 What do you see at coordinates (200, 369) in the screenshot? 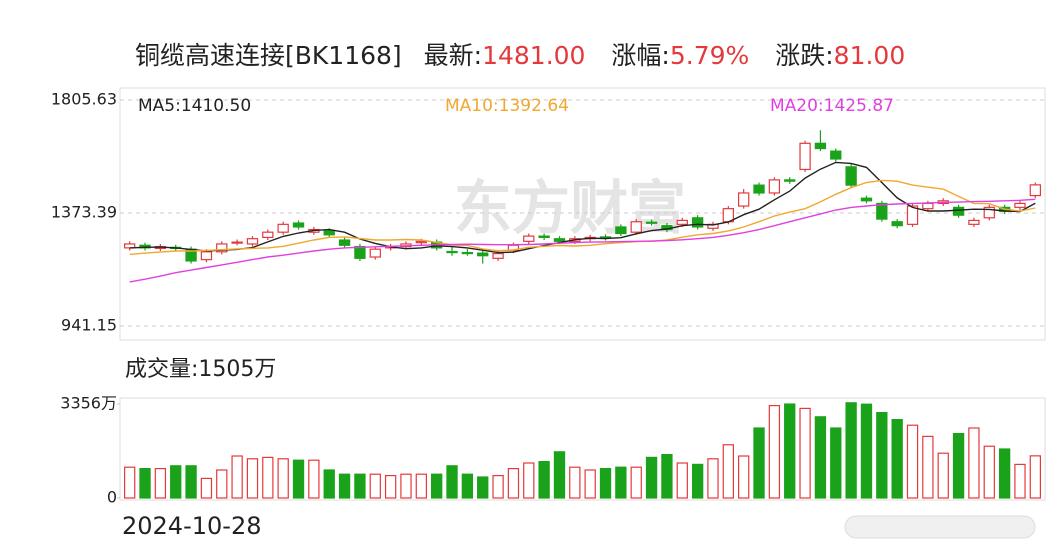
I see `volume-title: 成交量:1505万` at bounding box center [200, 369].